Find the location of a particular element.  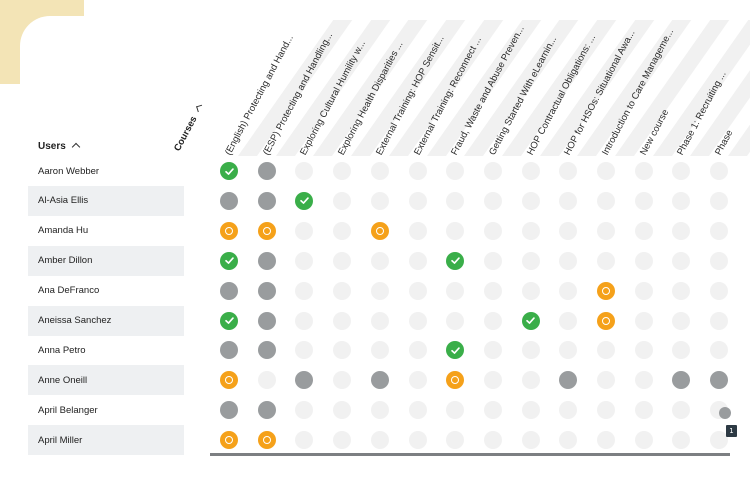

user-row: Amber Dillon is located at coordinates (106, 260).